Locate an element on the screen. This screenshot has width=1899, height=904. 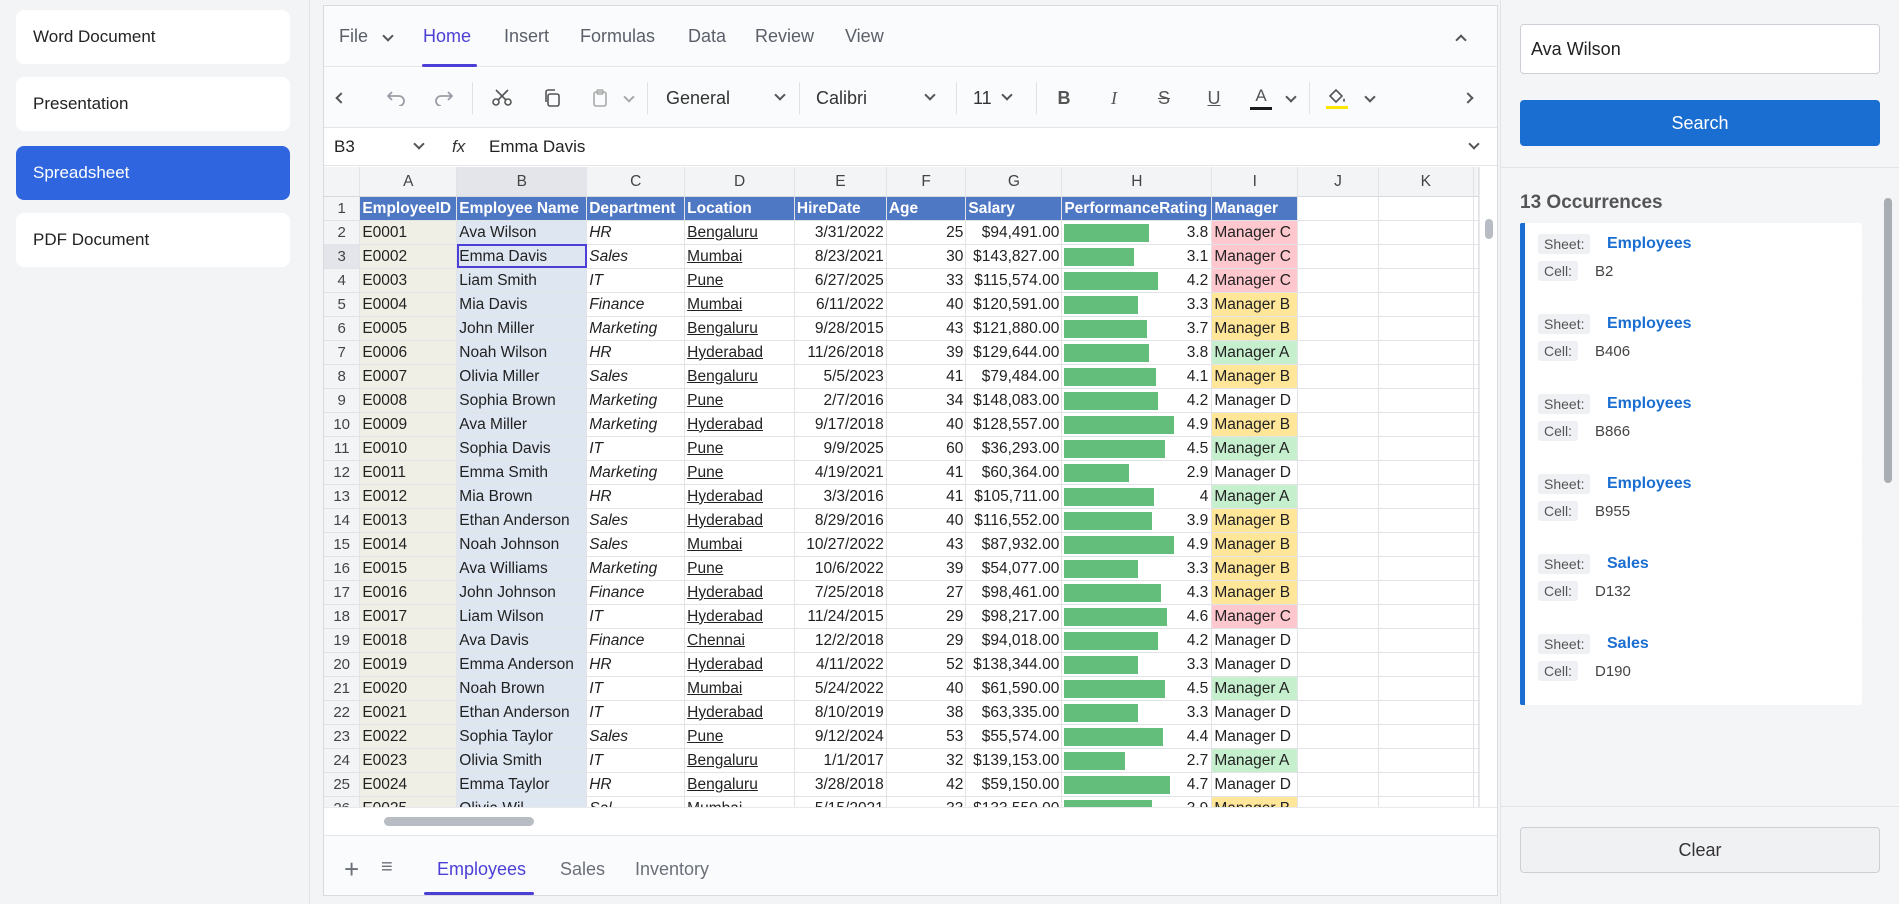
cell-g16: $54,077.00 is located at coordinates (1014, 568).